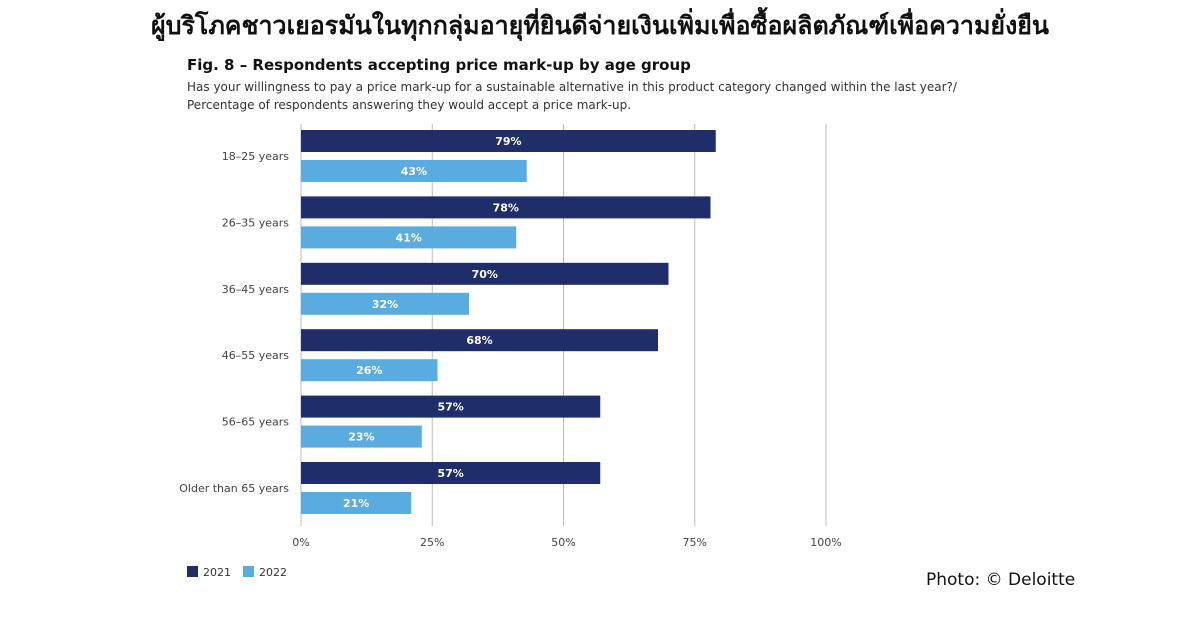 This screenshot has width=1200, height=622. What do you see at coordinates (563, 542) in the screenshot?
I see `x-tick-label-2: 50%` at bounding box center [563, 542].